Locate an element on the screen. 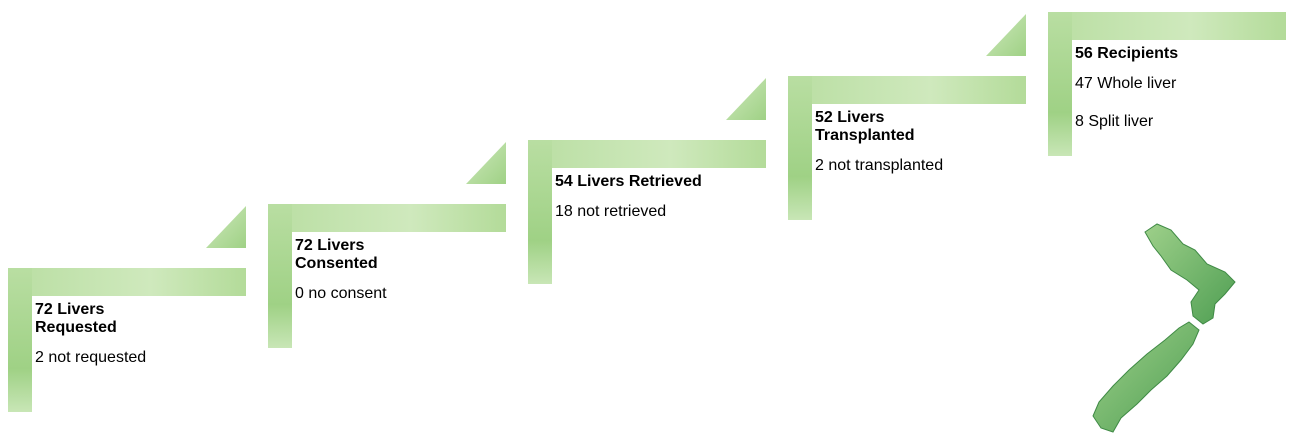 Image resolution: width=1295 pixels, height=448 pixels. step-title: 56 Recipients is located at coordinates (1127, 53).